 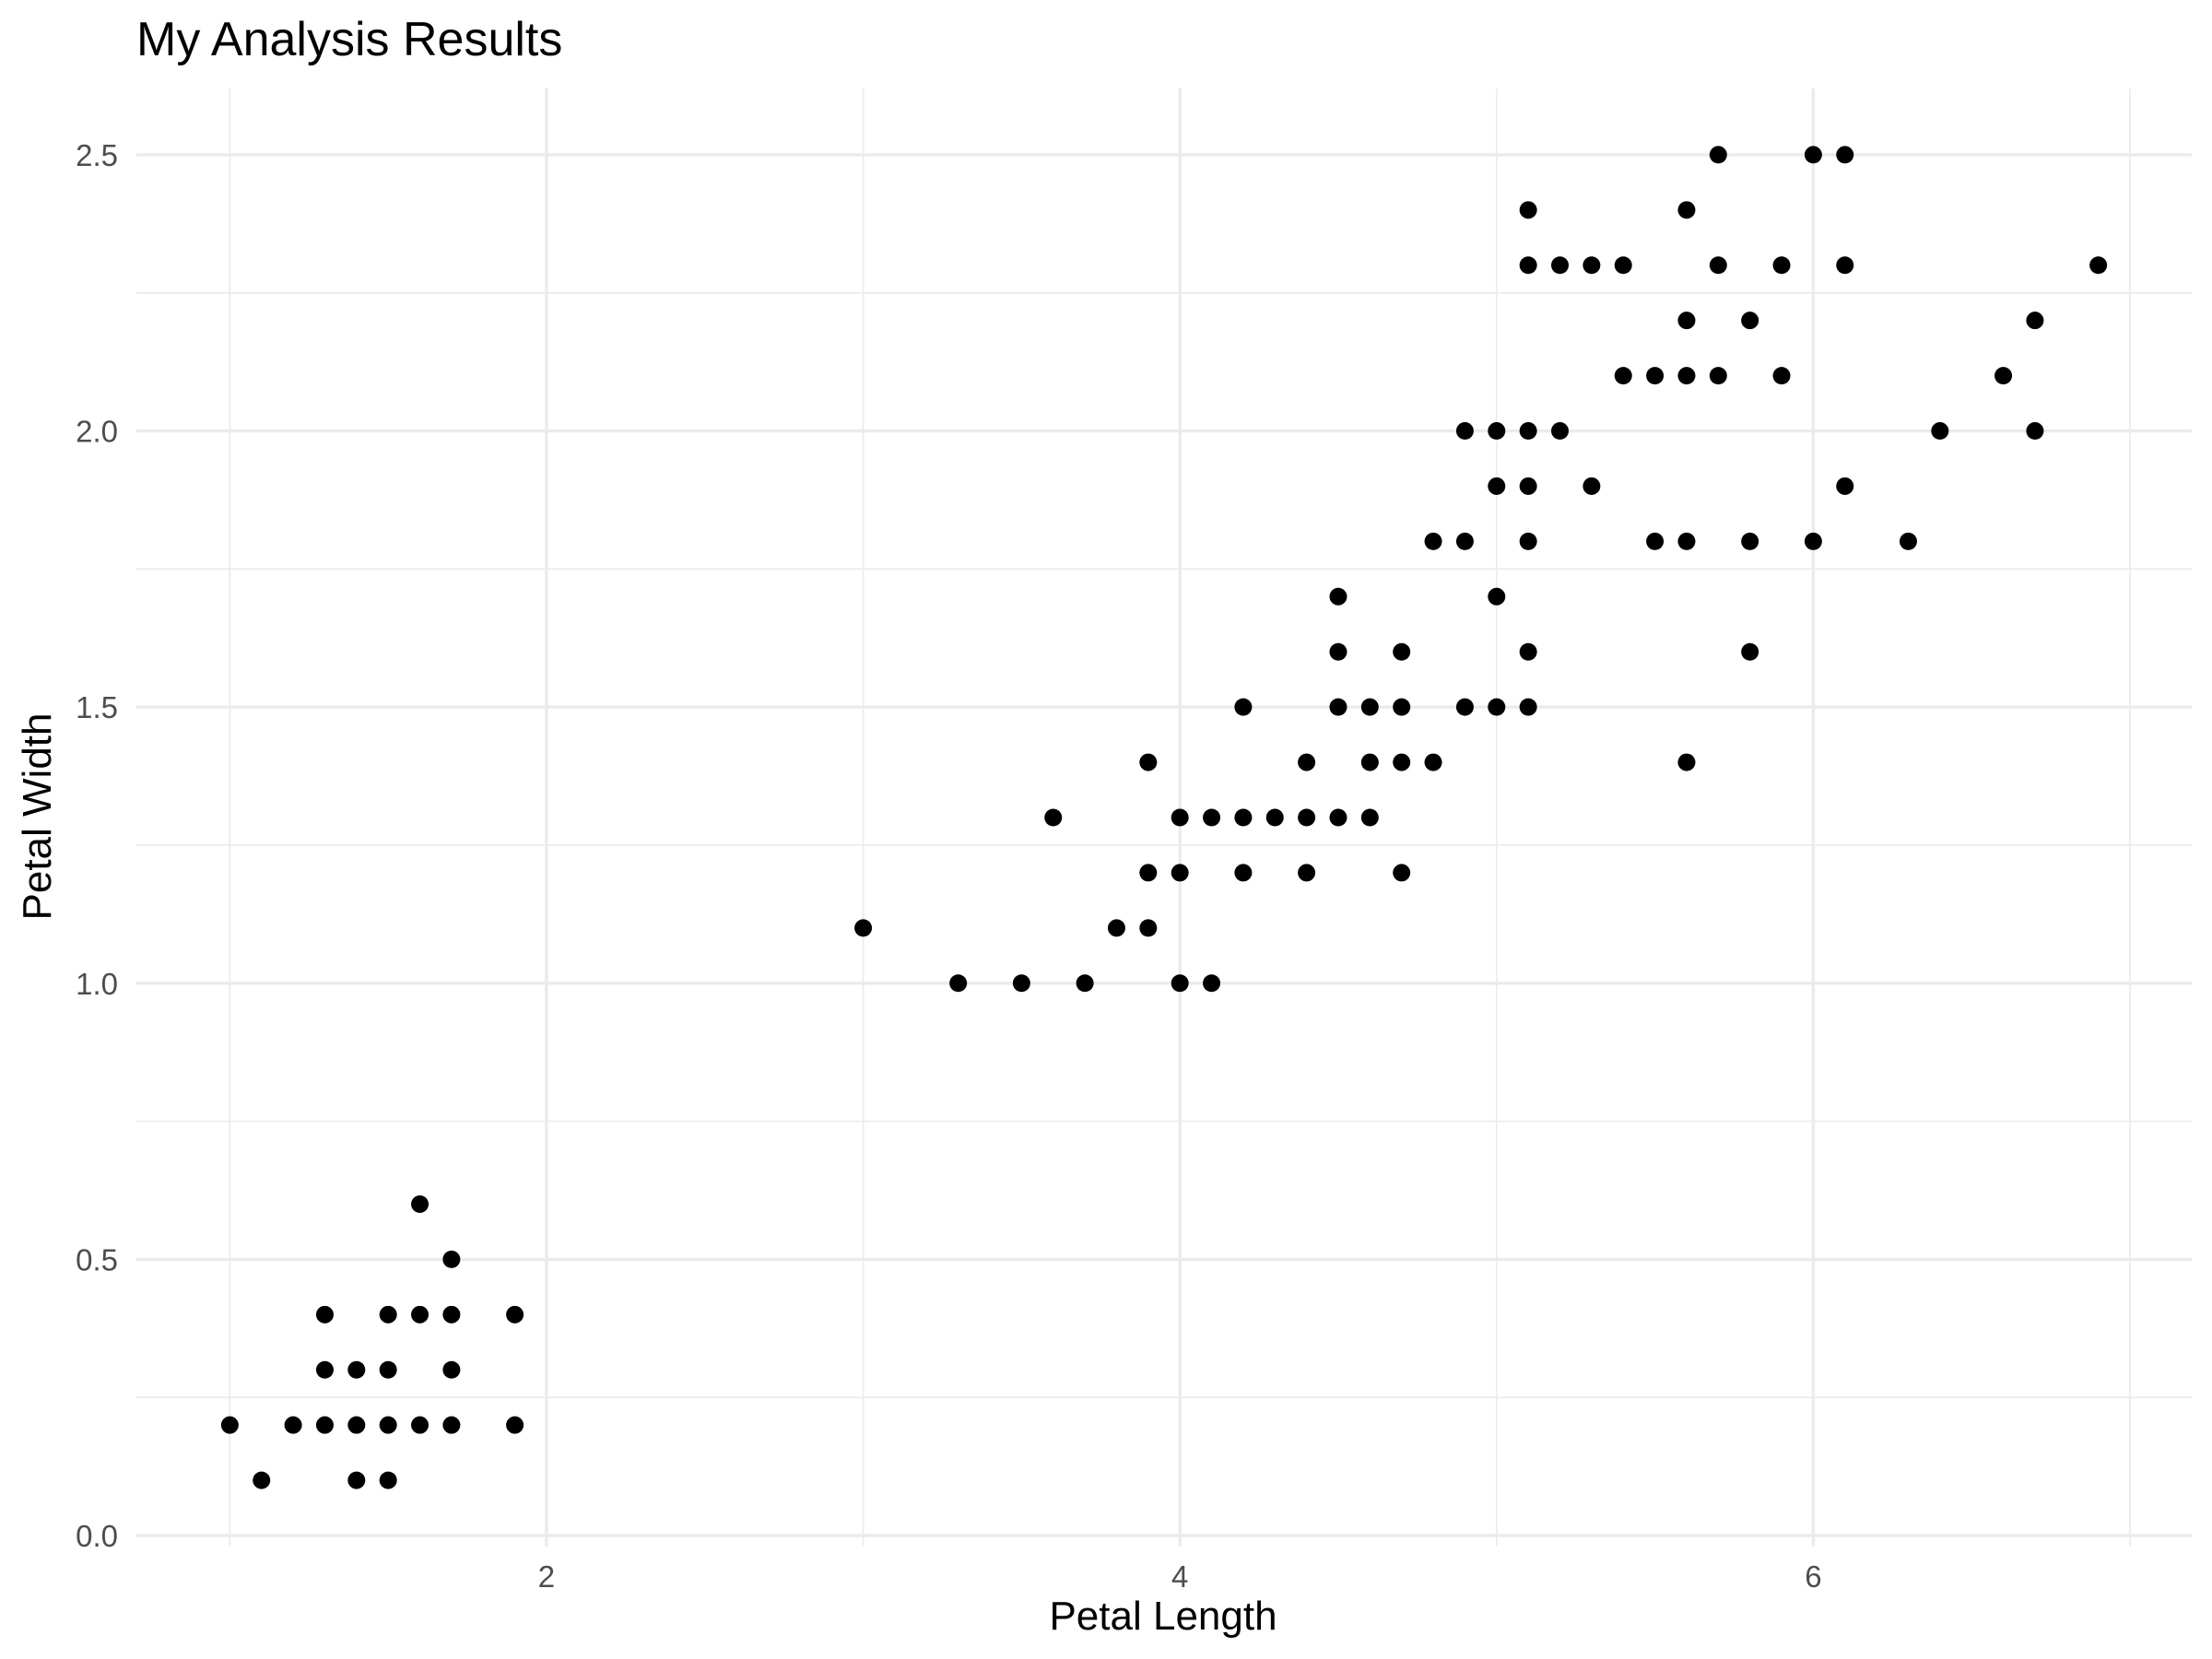 What do you see at coordinates (37, 817) in the screenshot?
I see `y-axis-title: Petal Width` at bounding box center [37, 817].